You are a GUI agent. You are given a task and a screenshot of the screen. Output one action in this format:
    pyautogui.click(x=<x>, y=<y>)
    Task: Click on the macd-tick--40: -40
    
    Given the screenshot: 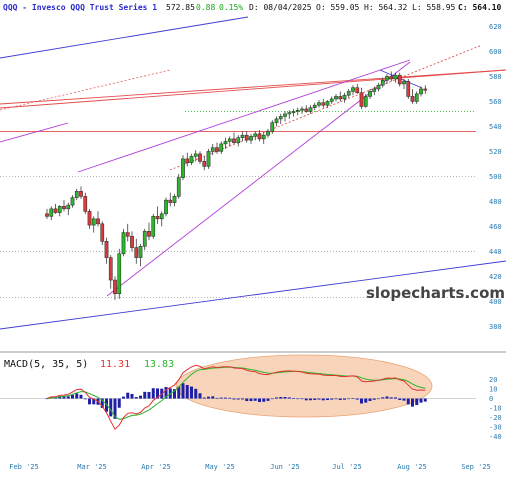 What is the action you would take?
    pyautogui.click(x=495, y=437)
    